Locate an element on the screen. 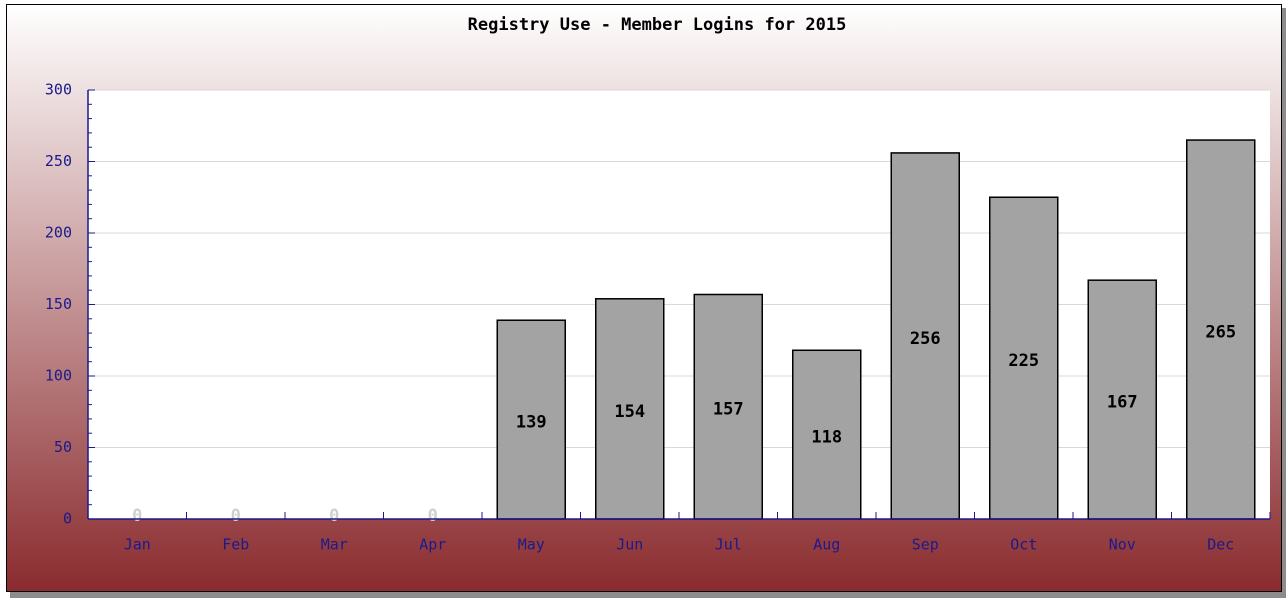 This screenshot has height=600, width=1288. y-tick-label: 200 is located at coordinates (58, 233).